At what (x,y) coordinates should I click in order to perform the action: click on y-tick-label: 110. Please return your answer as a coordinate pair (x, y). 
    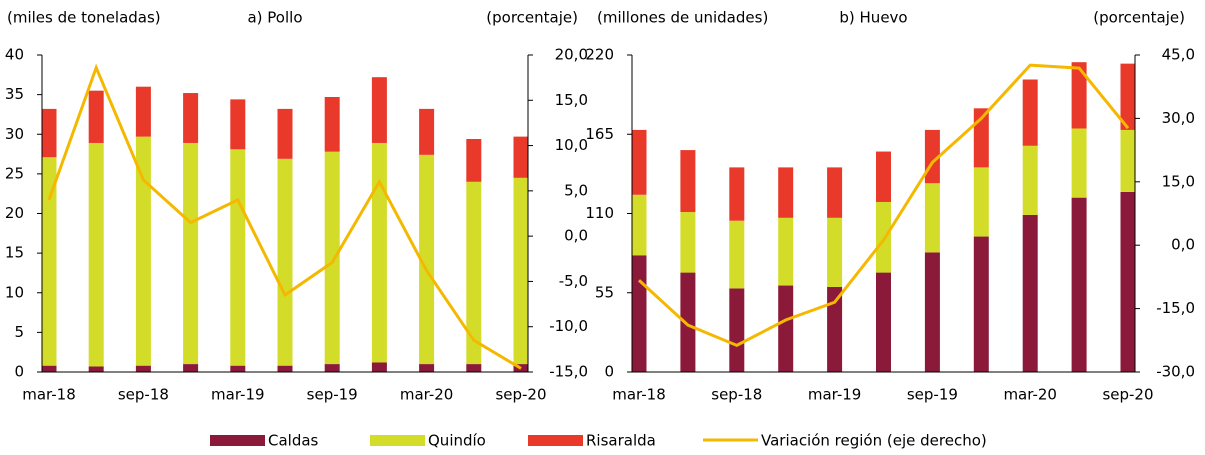
    Looking at the image, I should click on (599, 213).